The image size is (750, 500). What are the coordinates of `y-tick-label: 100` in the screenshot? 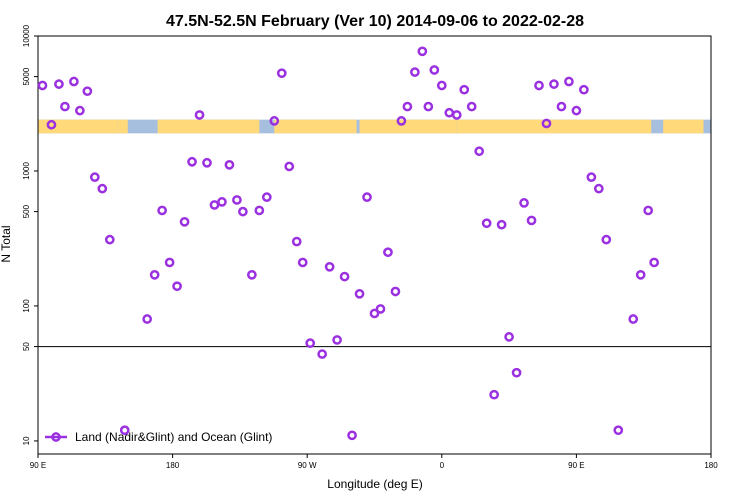 It's located at (26, 306).